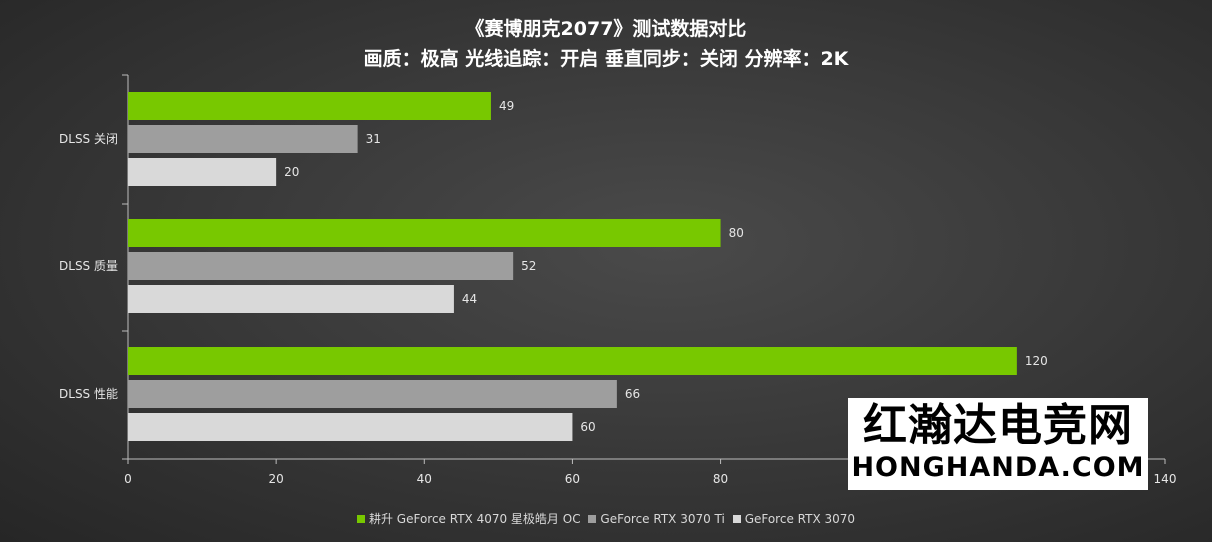 This screenshot has width=1212, height=542. Describe the element at coordinates (276, 479) in the screenshot. I see `x-tick-label: 20` at that location.